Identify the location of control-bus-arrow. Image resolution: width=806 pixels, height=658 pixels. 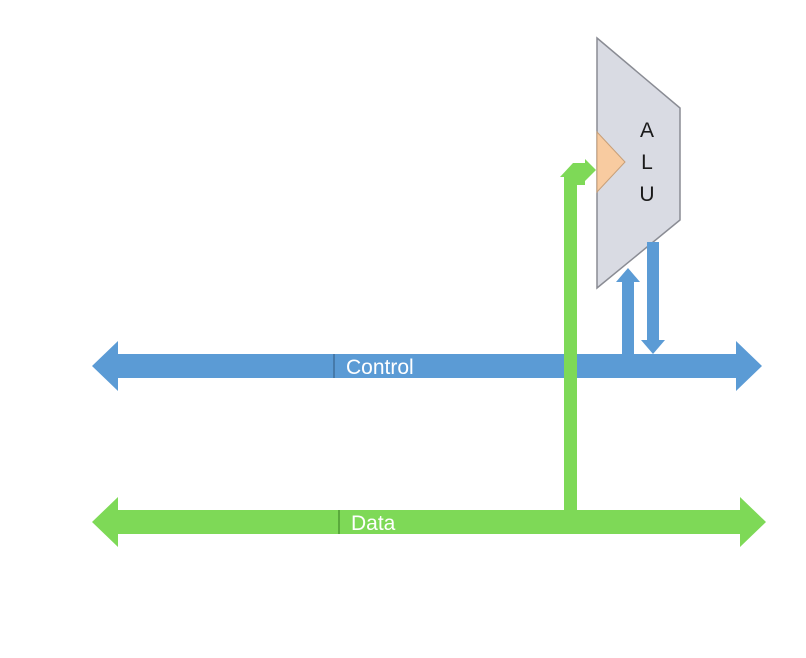
(427, 366).